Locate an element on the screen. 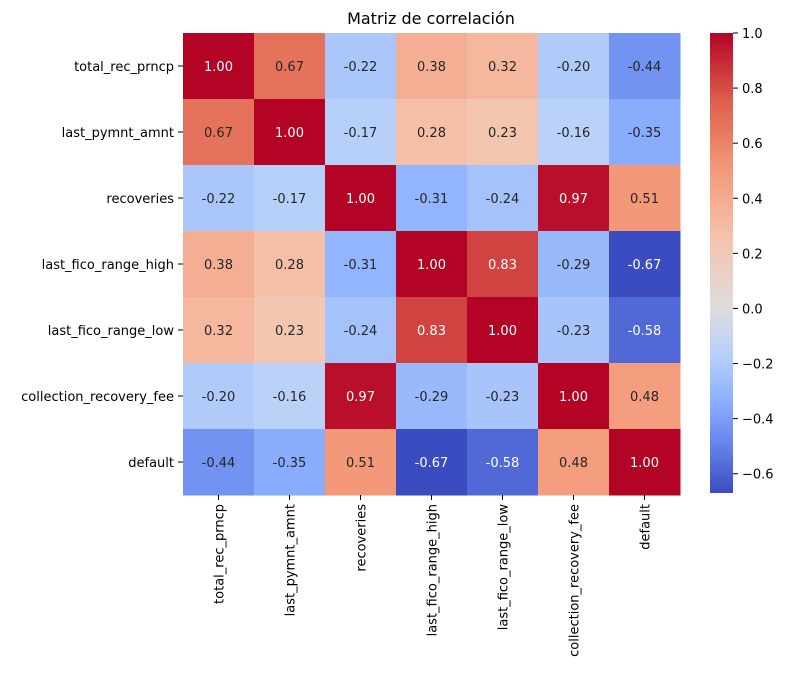  heatmap-cell-value: -0.44 is located at coordinates (645, 67).